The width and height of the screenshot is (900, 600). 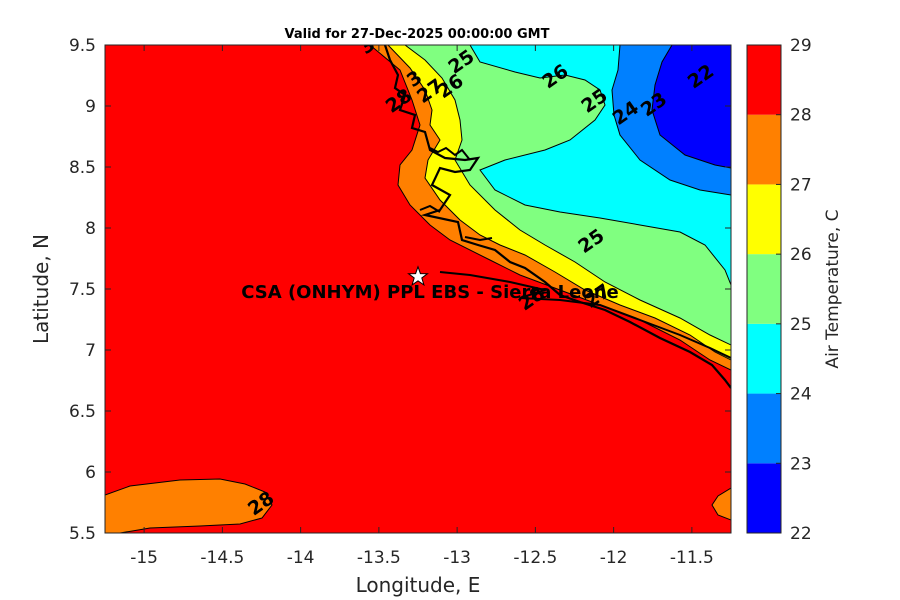 What do you see at coordinates (222, 558) in the screenshot?
I see `x-tick-label: -14.5` at bounding box center [222, 558].